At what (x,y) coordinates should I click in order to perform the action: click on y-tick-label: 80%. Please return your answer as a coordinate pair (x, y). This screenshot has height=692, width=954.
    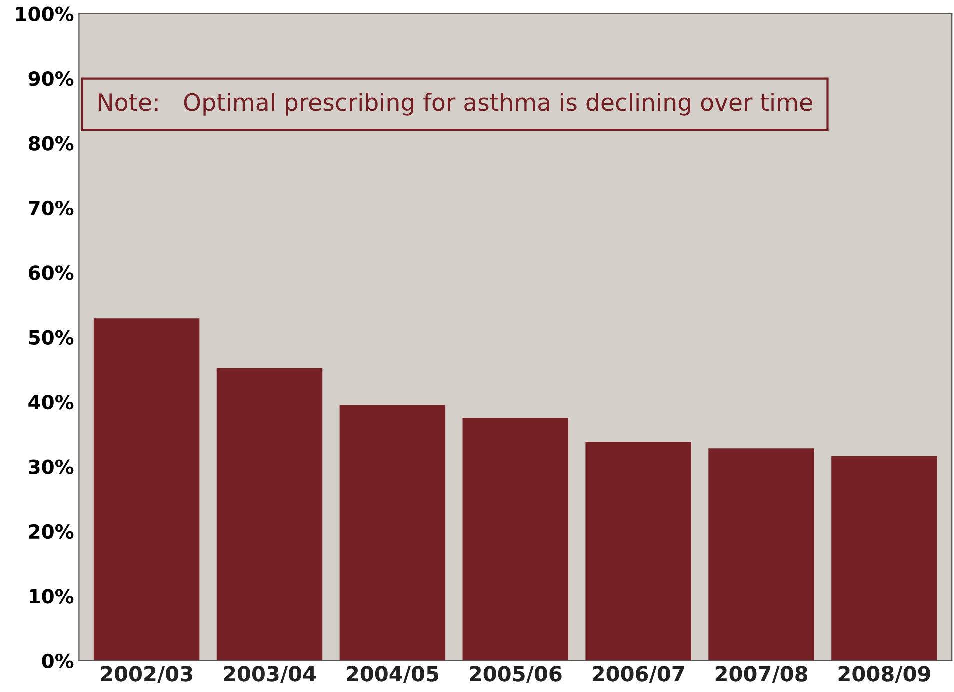
    Looking at the image, I should click on (51, 143).